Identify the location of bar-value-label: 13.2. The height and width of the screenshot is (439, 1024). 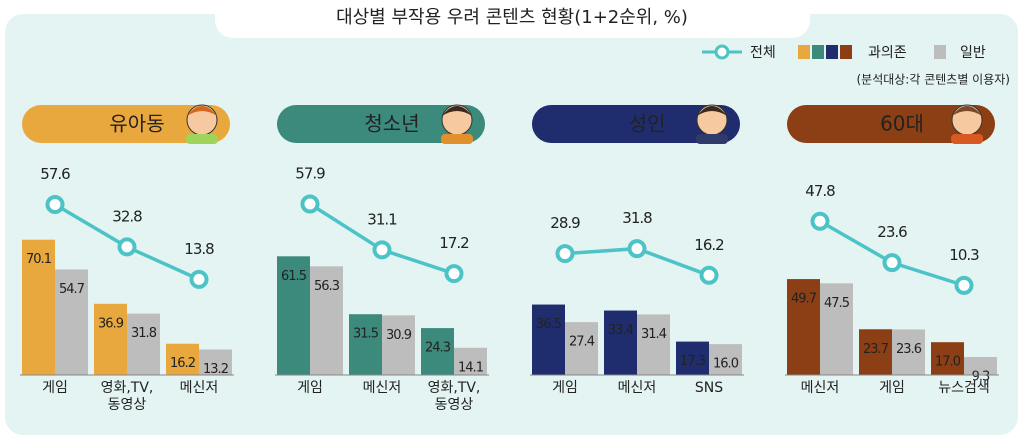
(215, 369).